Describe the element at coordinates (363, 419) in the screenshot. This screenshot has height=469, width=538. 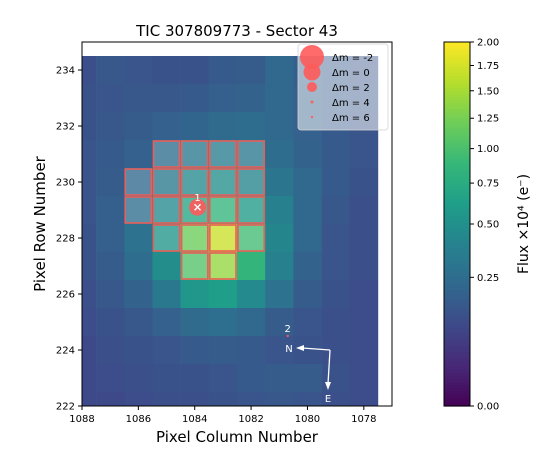
I see `x-tick-label: 1078` at that location.